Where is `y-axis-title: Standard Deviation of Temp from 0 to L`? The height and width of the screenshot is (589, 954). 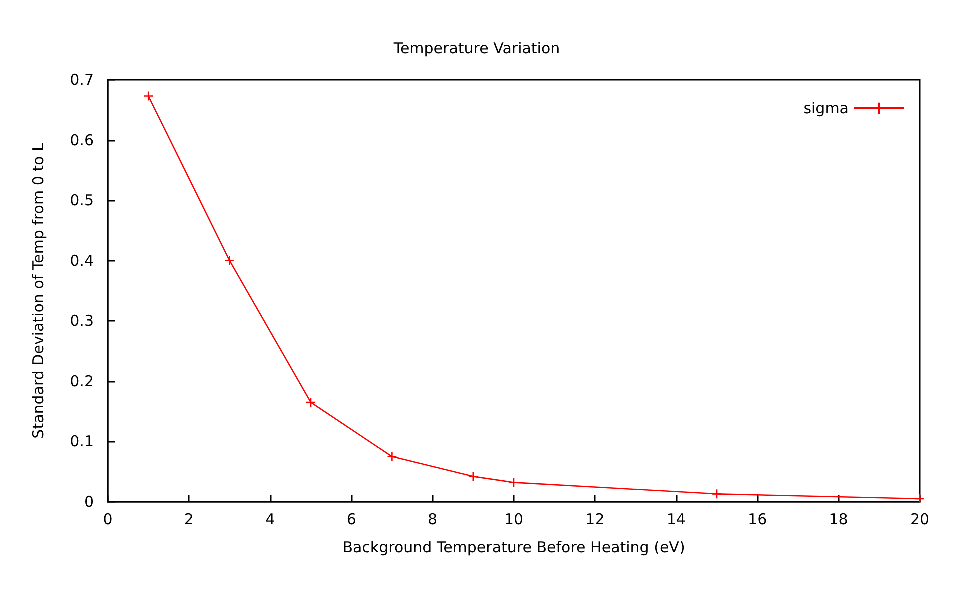
y-axis-title: Standard Deviation of Temp from 0 to L is located at coordinates (39, 290).